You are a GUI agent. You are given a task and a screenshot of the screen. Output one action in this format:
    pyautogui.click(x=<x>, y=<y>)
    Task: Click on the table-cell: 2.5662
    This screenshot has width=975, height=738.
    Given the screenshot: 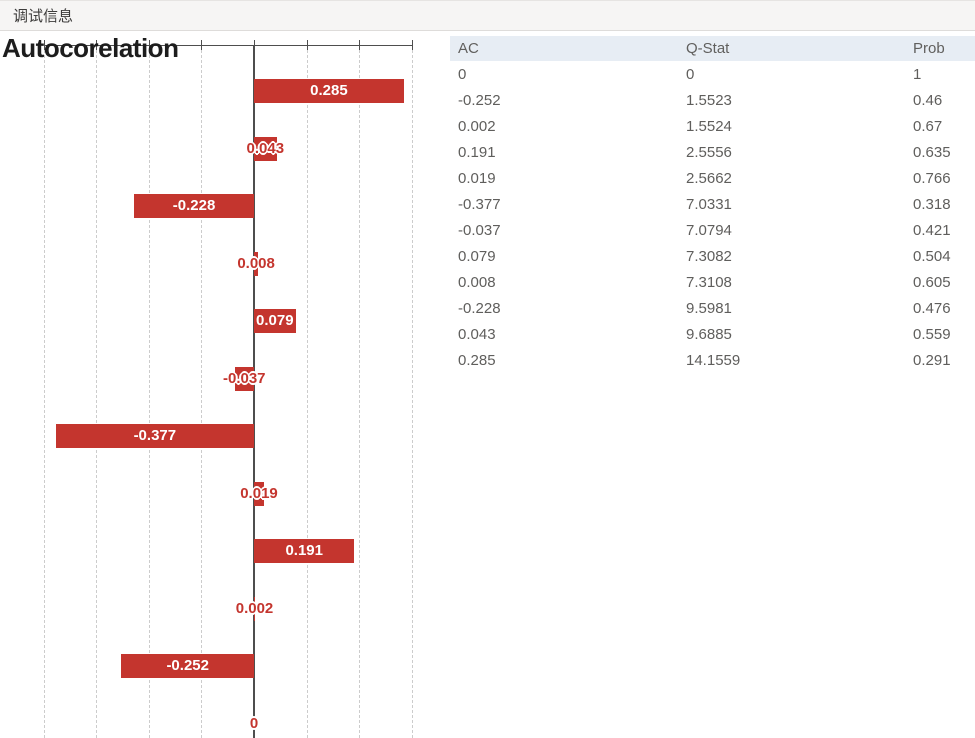 What is the action you would take?
    pyautogui.click(x=709, y=178)
    